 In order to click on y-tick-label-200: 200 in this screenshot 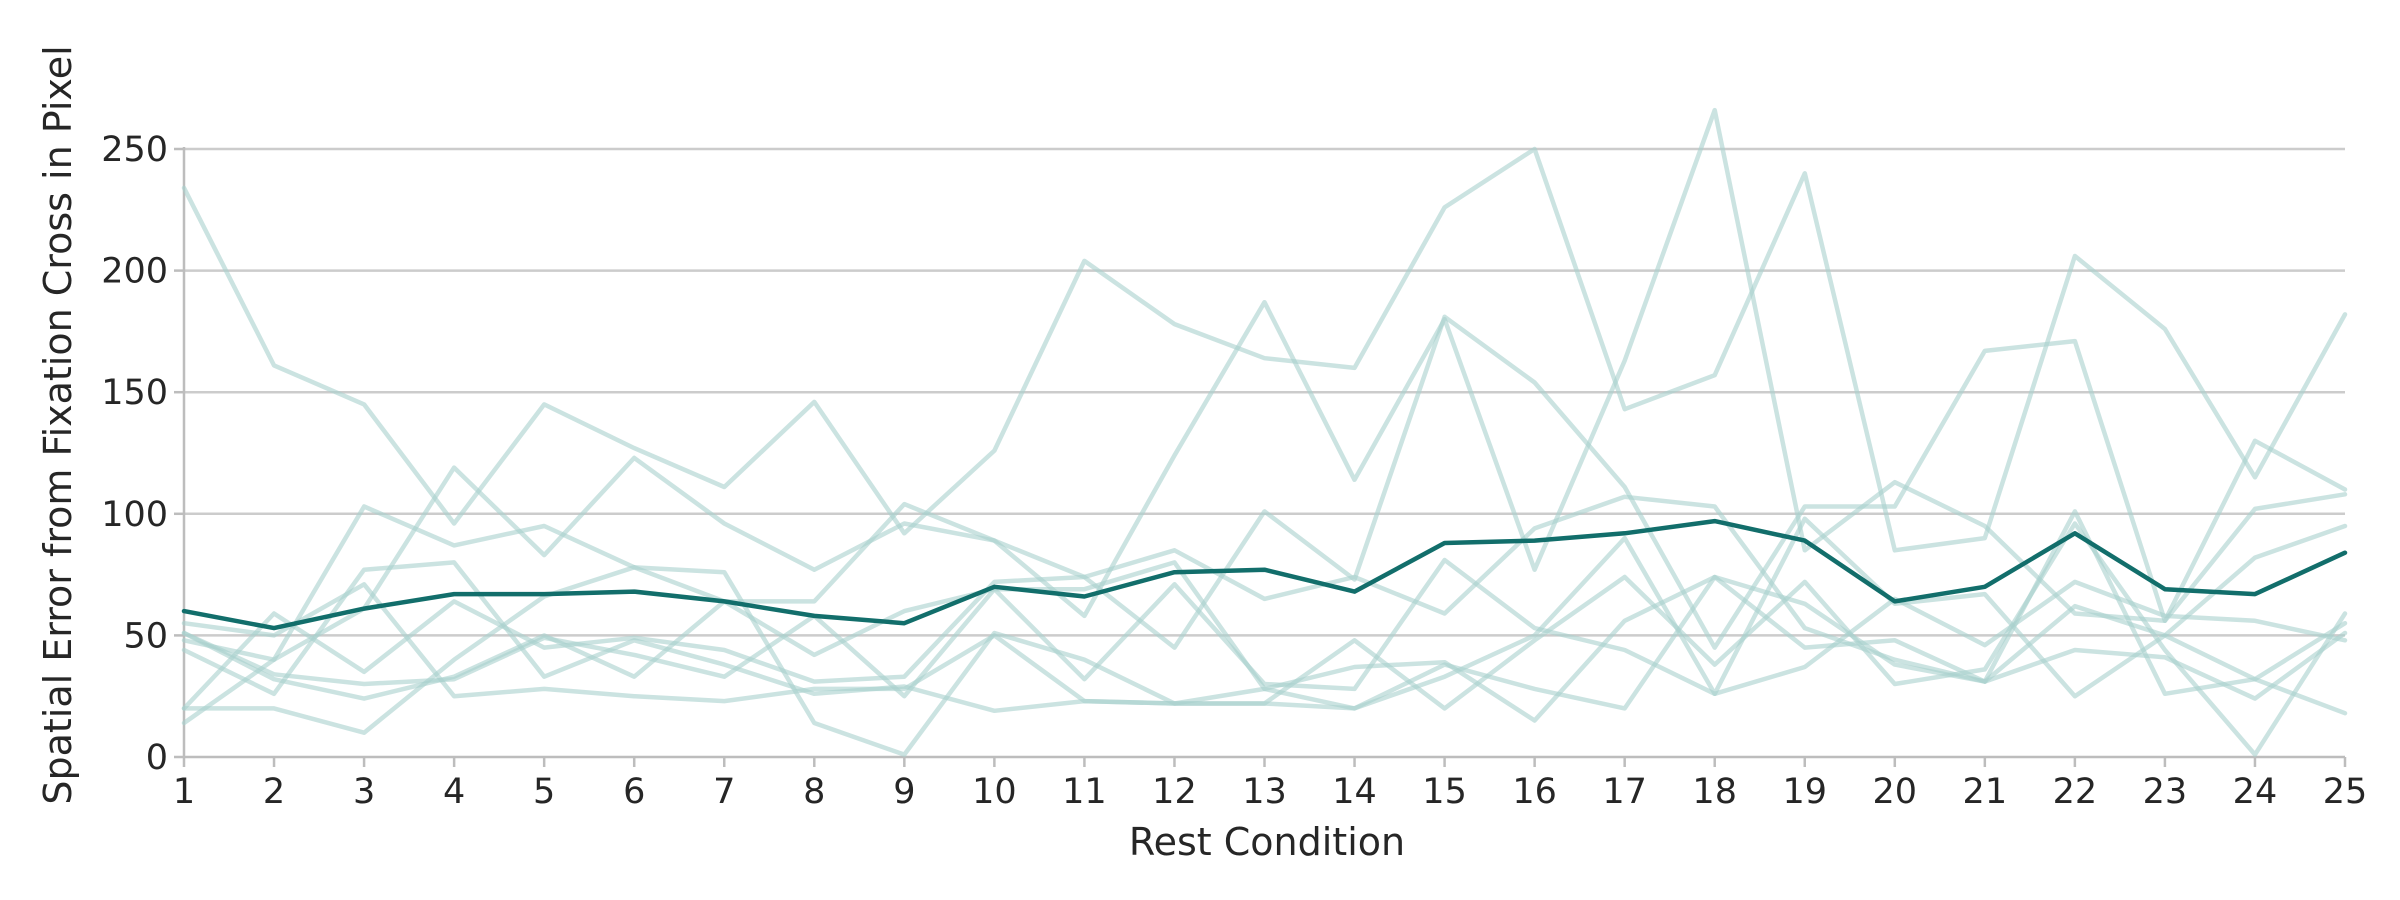, I will do `click(134, 272)`.